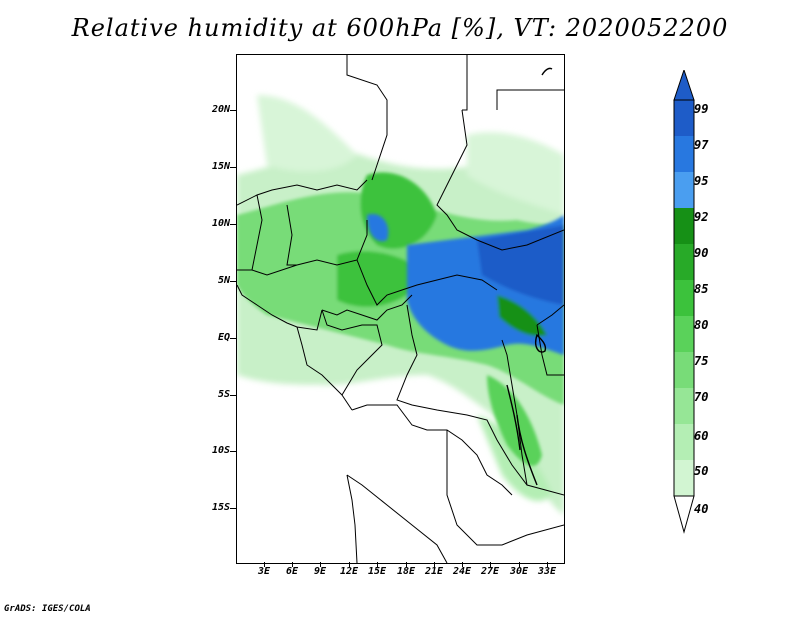 This screenshot has height=618, width=800. Describe the element at coordinates (701, 289) in the screenshot. I see `colorbar-label: 85` at that location.